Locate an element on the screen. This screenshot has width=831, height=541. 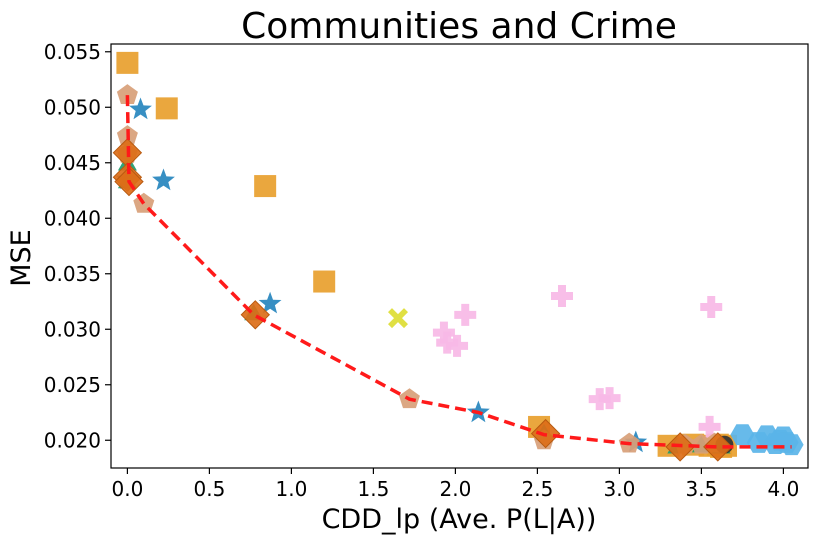
y-tick-label: 0.030 is located at coordinates (72, 329).